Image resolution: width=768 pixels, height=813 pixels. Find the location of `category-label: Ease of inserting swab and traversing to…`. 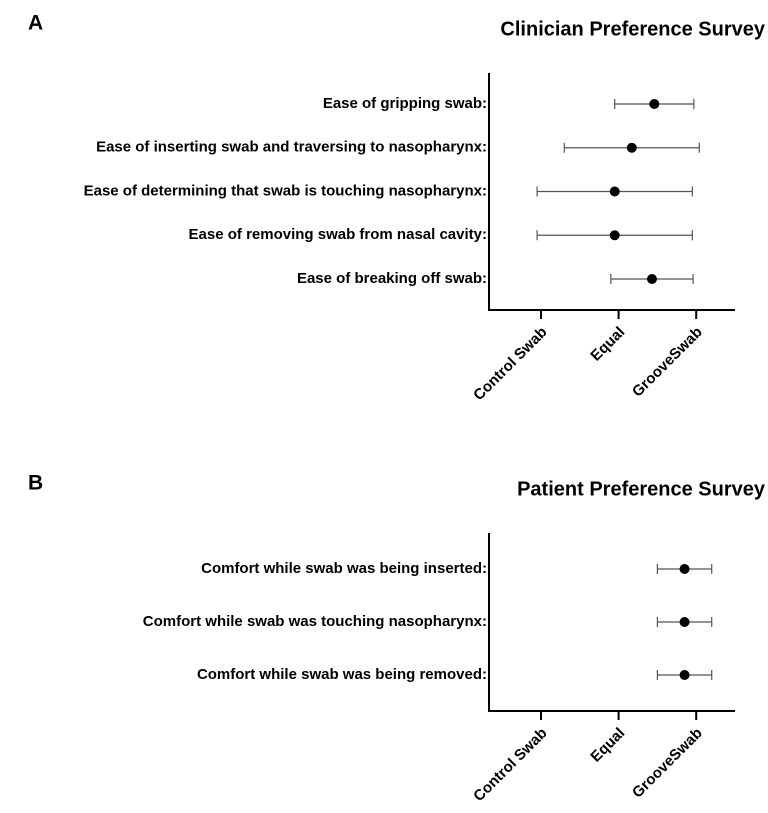

category-label: Ease of inserting swab and traversing to… is located at coordinates (291, 147).